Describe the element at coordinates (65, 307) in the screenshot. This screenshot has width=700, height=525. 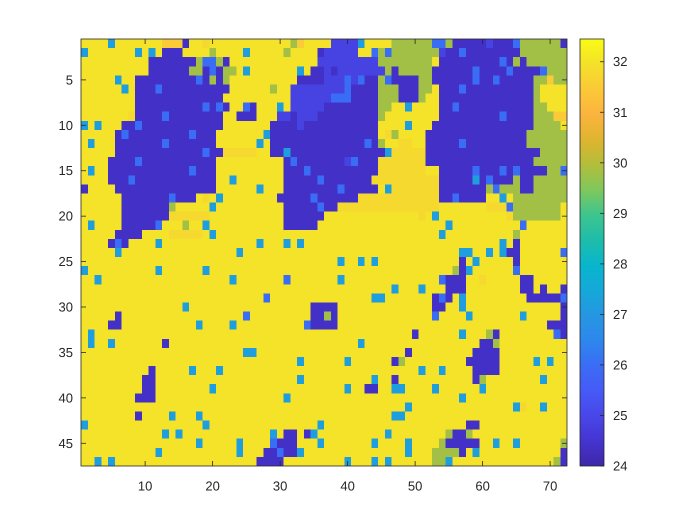
I see `y-tick-label: 30` at that location.